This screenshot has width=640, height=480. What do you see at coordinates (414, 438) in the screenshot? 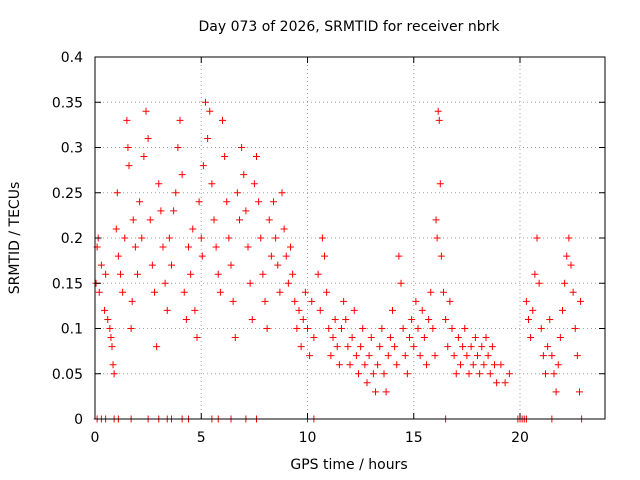
I see `x-tick-label: 15` at bounding box center [414, 438].